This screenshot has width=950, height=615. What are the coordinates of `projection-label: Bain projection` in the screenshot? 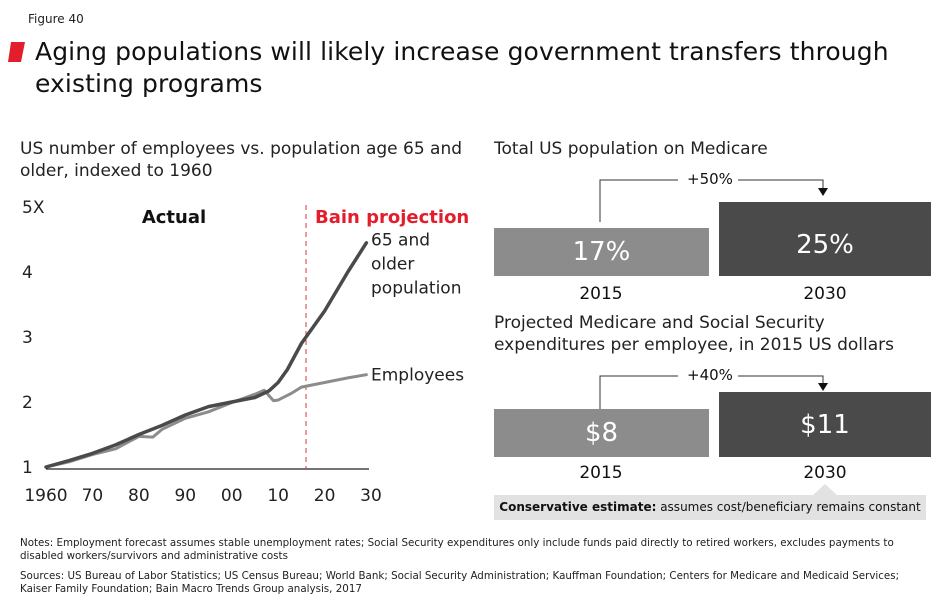 It's located at (392, 217).